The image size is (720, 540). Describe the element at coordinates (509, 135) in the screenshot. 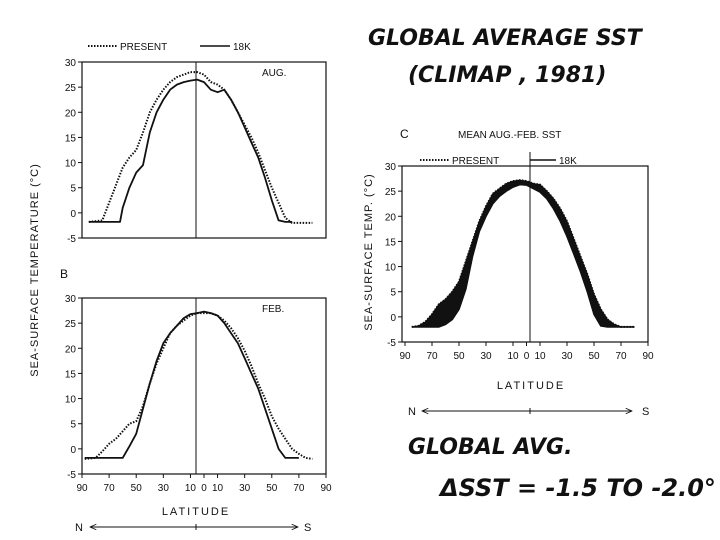

I see `panel-c-title: MEAN AUG.-FEB. SST` at that location.